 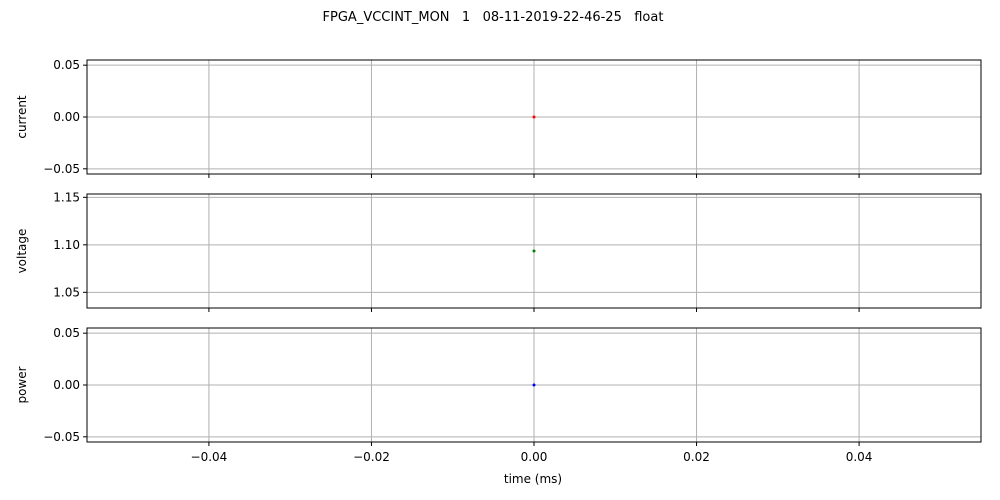 I want to click on power-y-axis-label: power, so click(x=22, y=384).